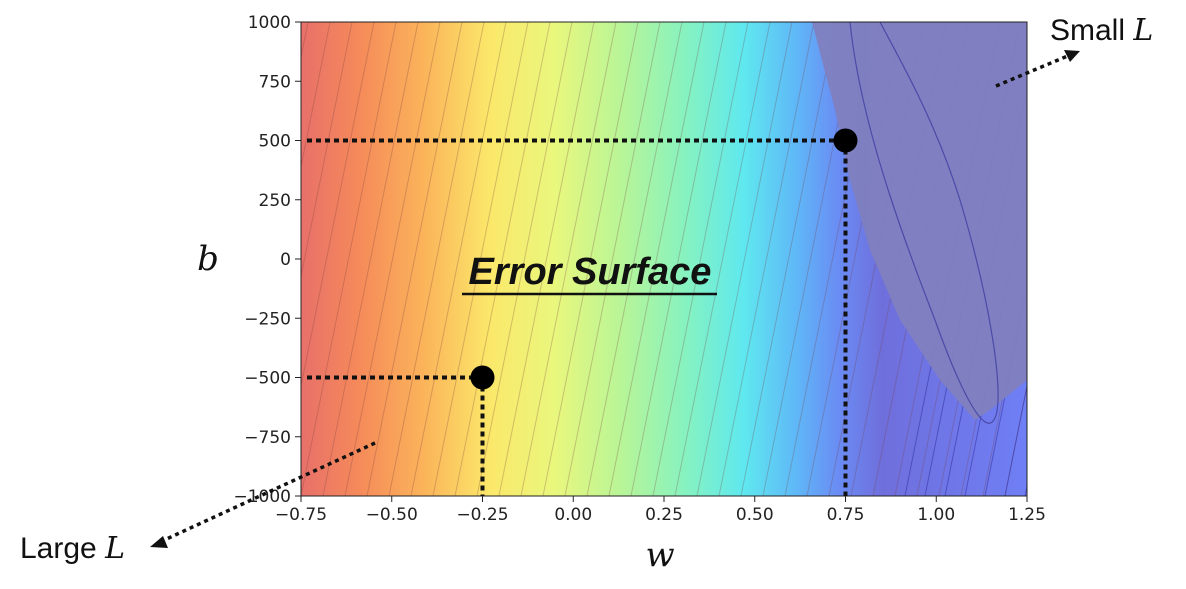 The width and height of the screenshot is (1186, 589). Describe the element at coordinates (275, 201) in the screenshot. I see `y-tick-label: 250` at that location.